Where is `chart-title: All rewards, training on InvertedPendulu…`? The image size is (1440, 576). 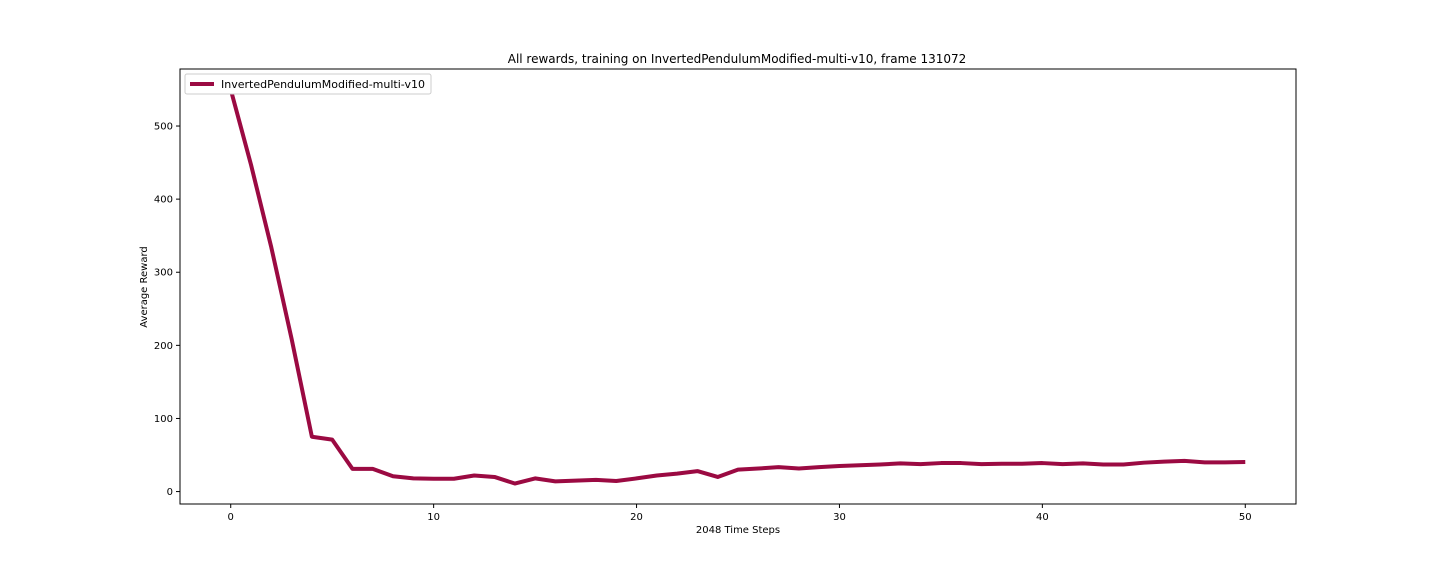 chart-title: All rewards, training on InvertedPendulu… is located at coordinates (737, 59).